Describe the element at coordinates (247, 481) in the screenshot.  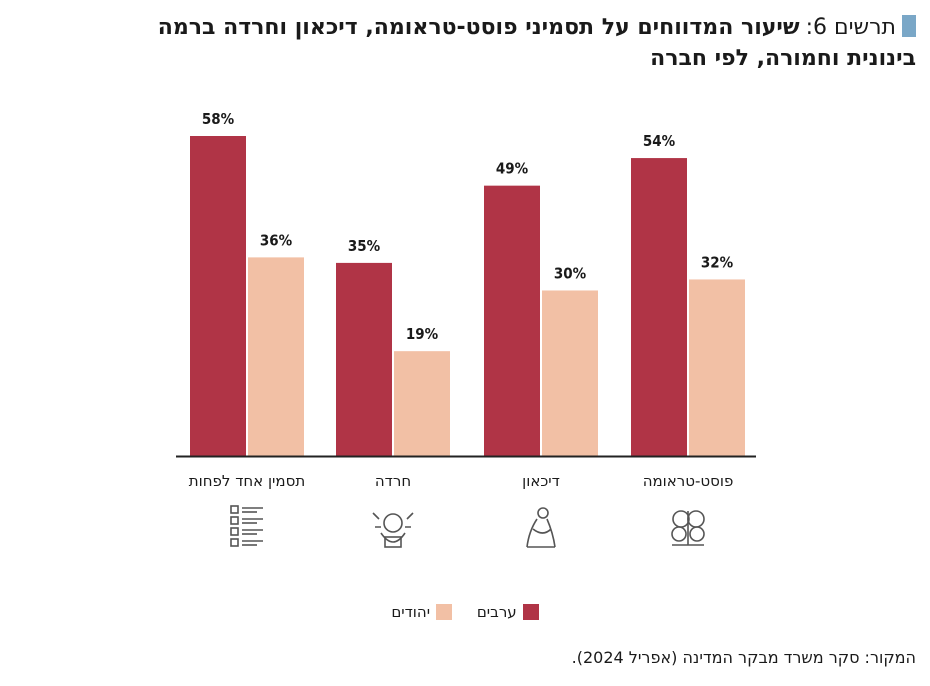
I see `category-label-3: תסמין אחד לפחות` at that location.